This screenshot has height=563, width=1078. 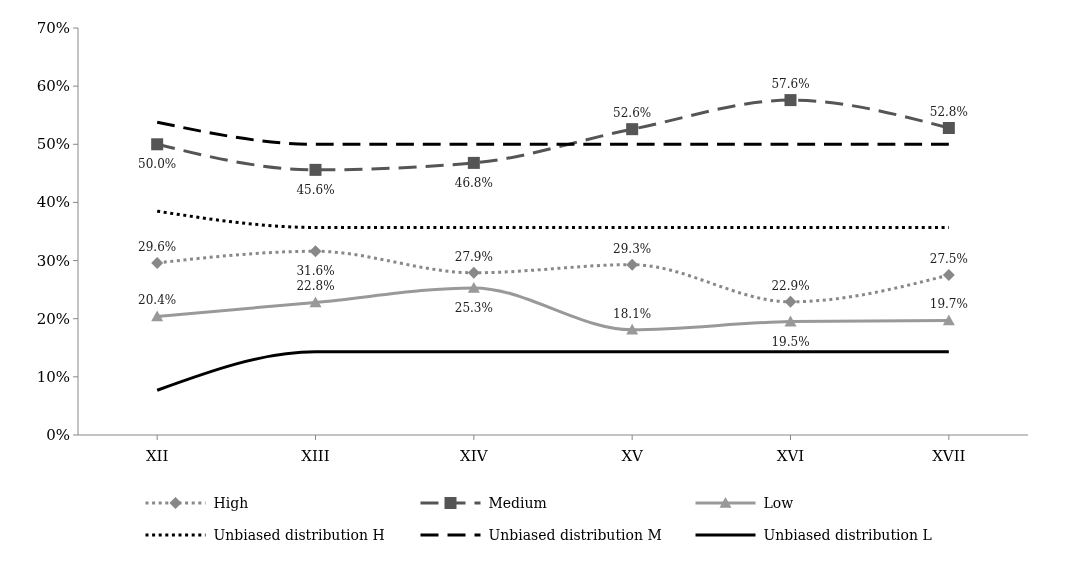 I want to click on data-label: 29.3%, so click(x=632, y=248).